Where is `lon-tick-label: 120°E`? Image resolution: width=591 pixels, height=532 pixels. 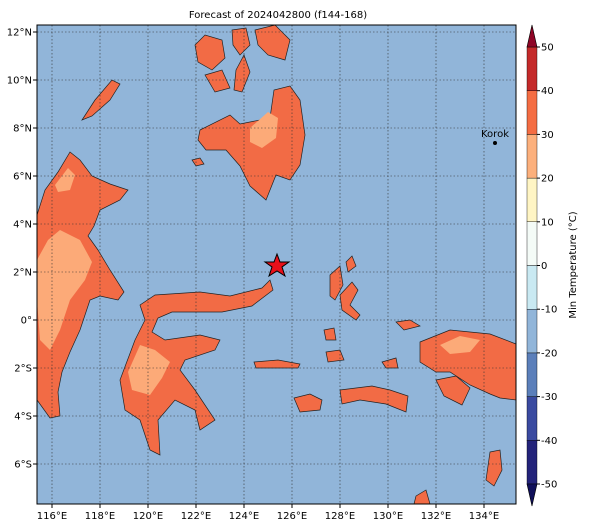
lon-tick-label: 120°E is located at coordinates (148, 516).